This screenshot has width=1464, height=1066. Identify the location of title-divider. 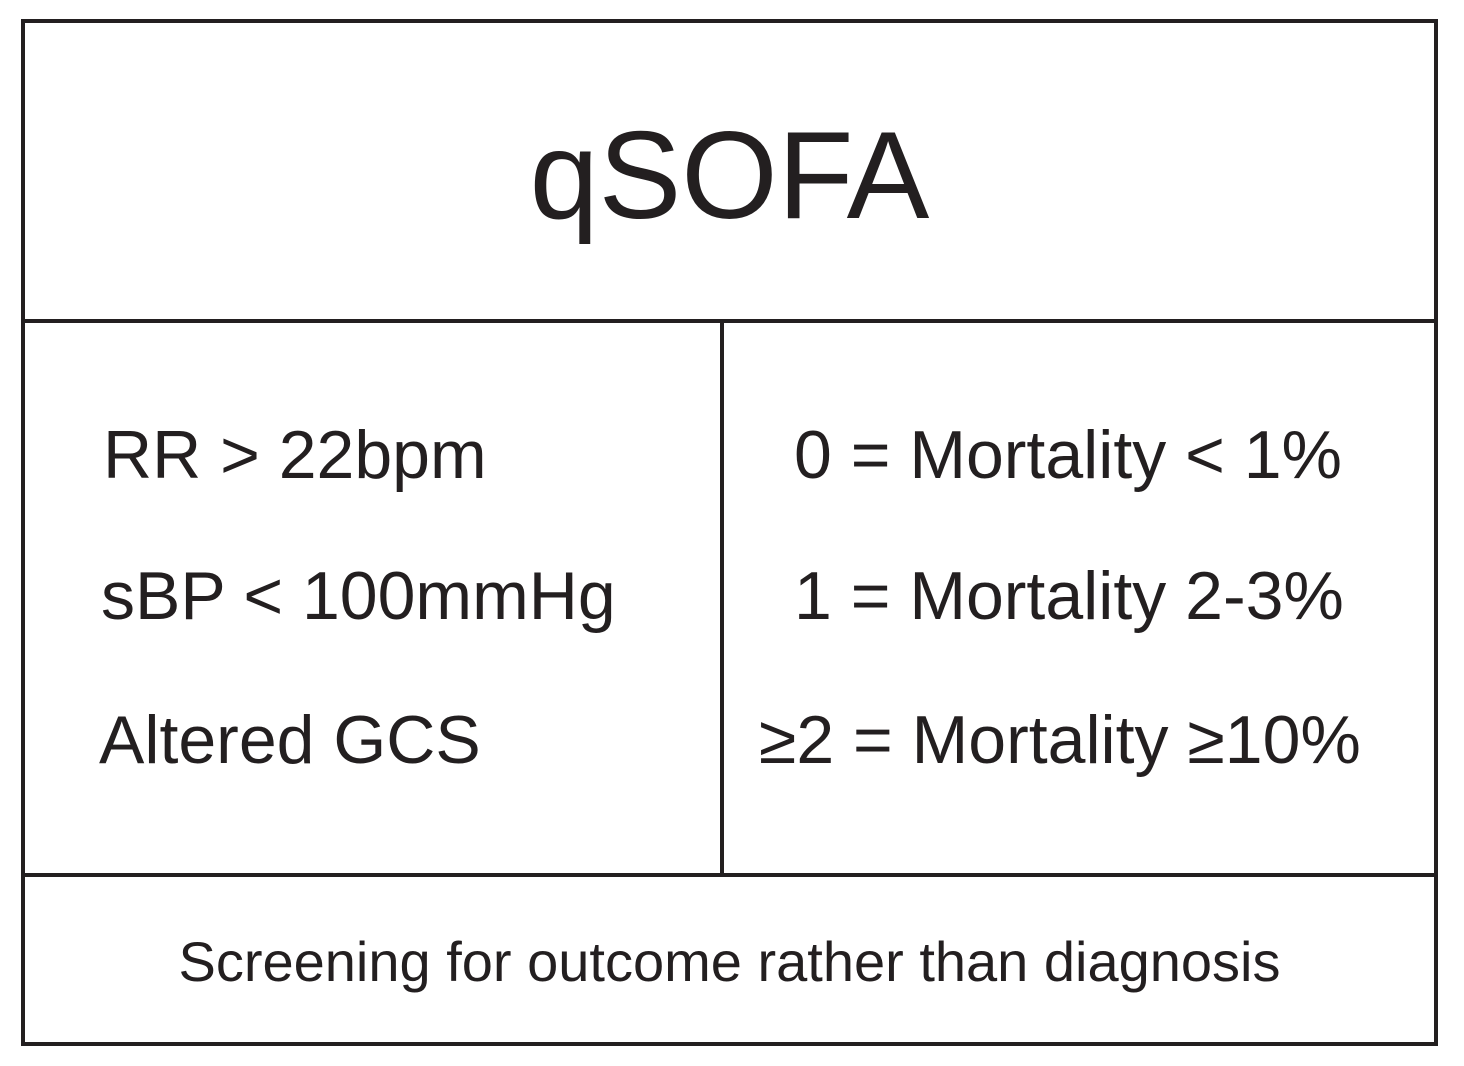
(729, 321).